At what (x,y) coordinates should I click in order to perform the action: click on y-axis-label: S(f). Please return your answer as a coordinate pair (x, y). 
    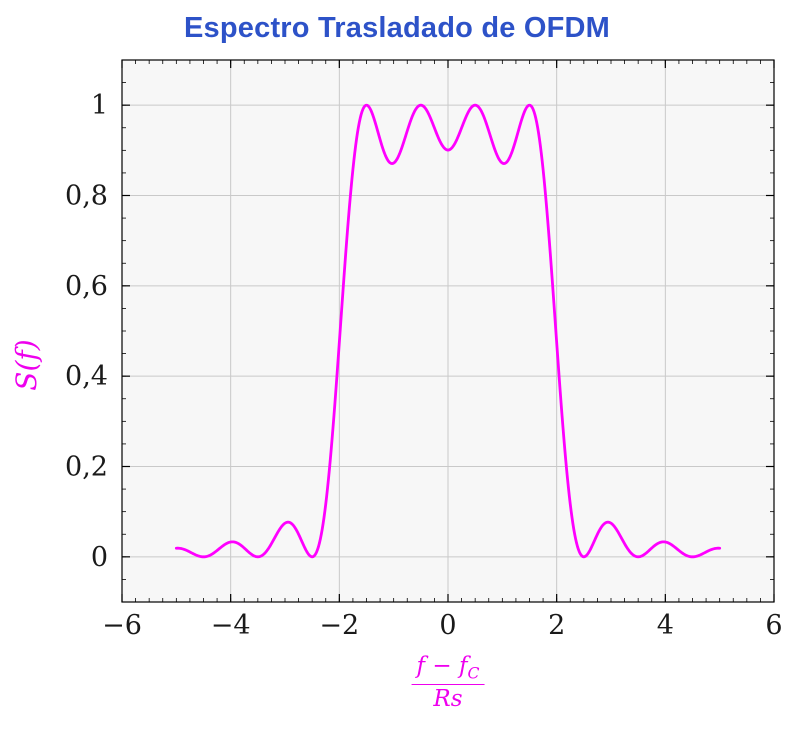
    Looking at the image, I should click on (33, 364).